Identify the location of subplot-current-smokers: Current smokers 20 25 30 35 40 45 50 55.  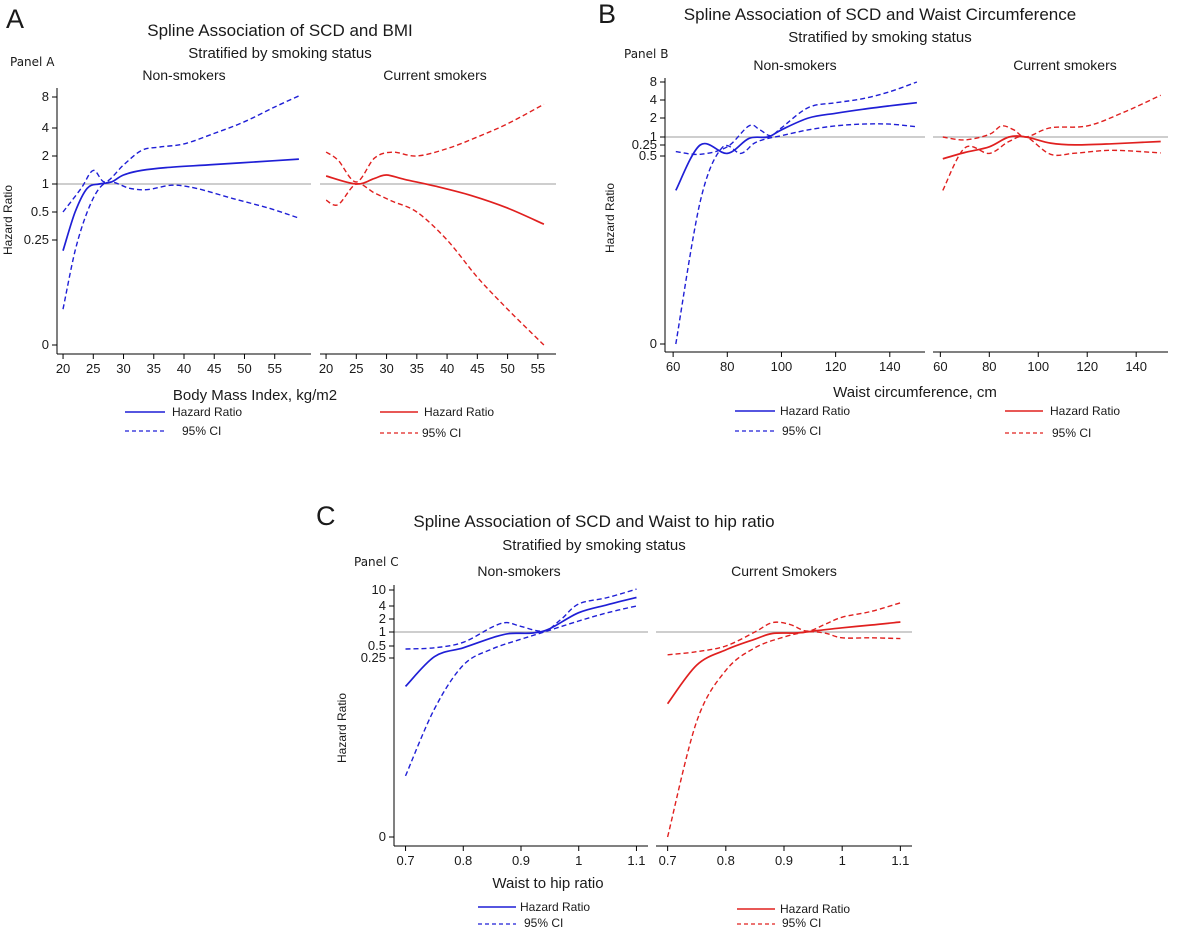
(437, 221).